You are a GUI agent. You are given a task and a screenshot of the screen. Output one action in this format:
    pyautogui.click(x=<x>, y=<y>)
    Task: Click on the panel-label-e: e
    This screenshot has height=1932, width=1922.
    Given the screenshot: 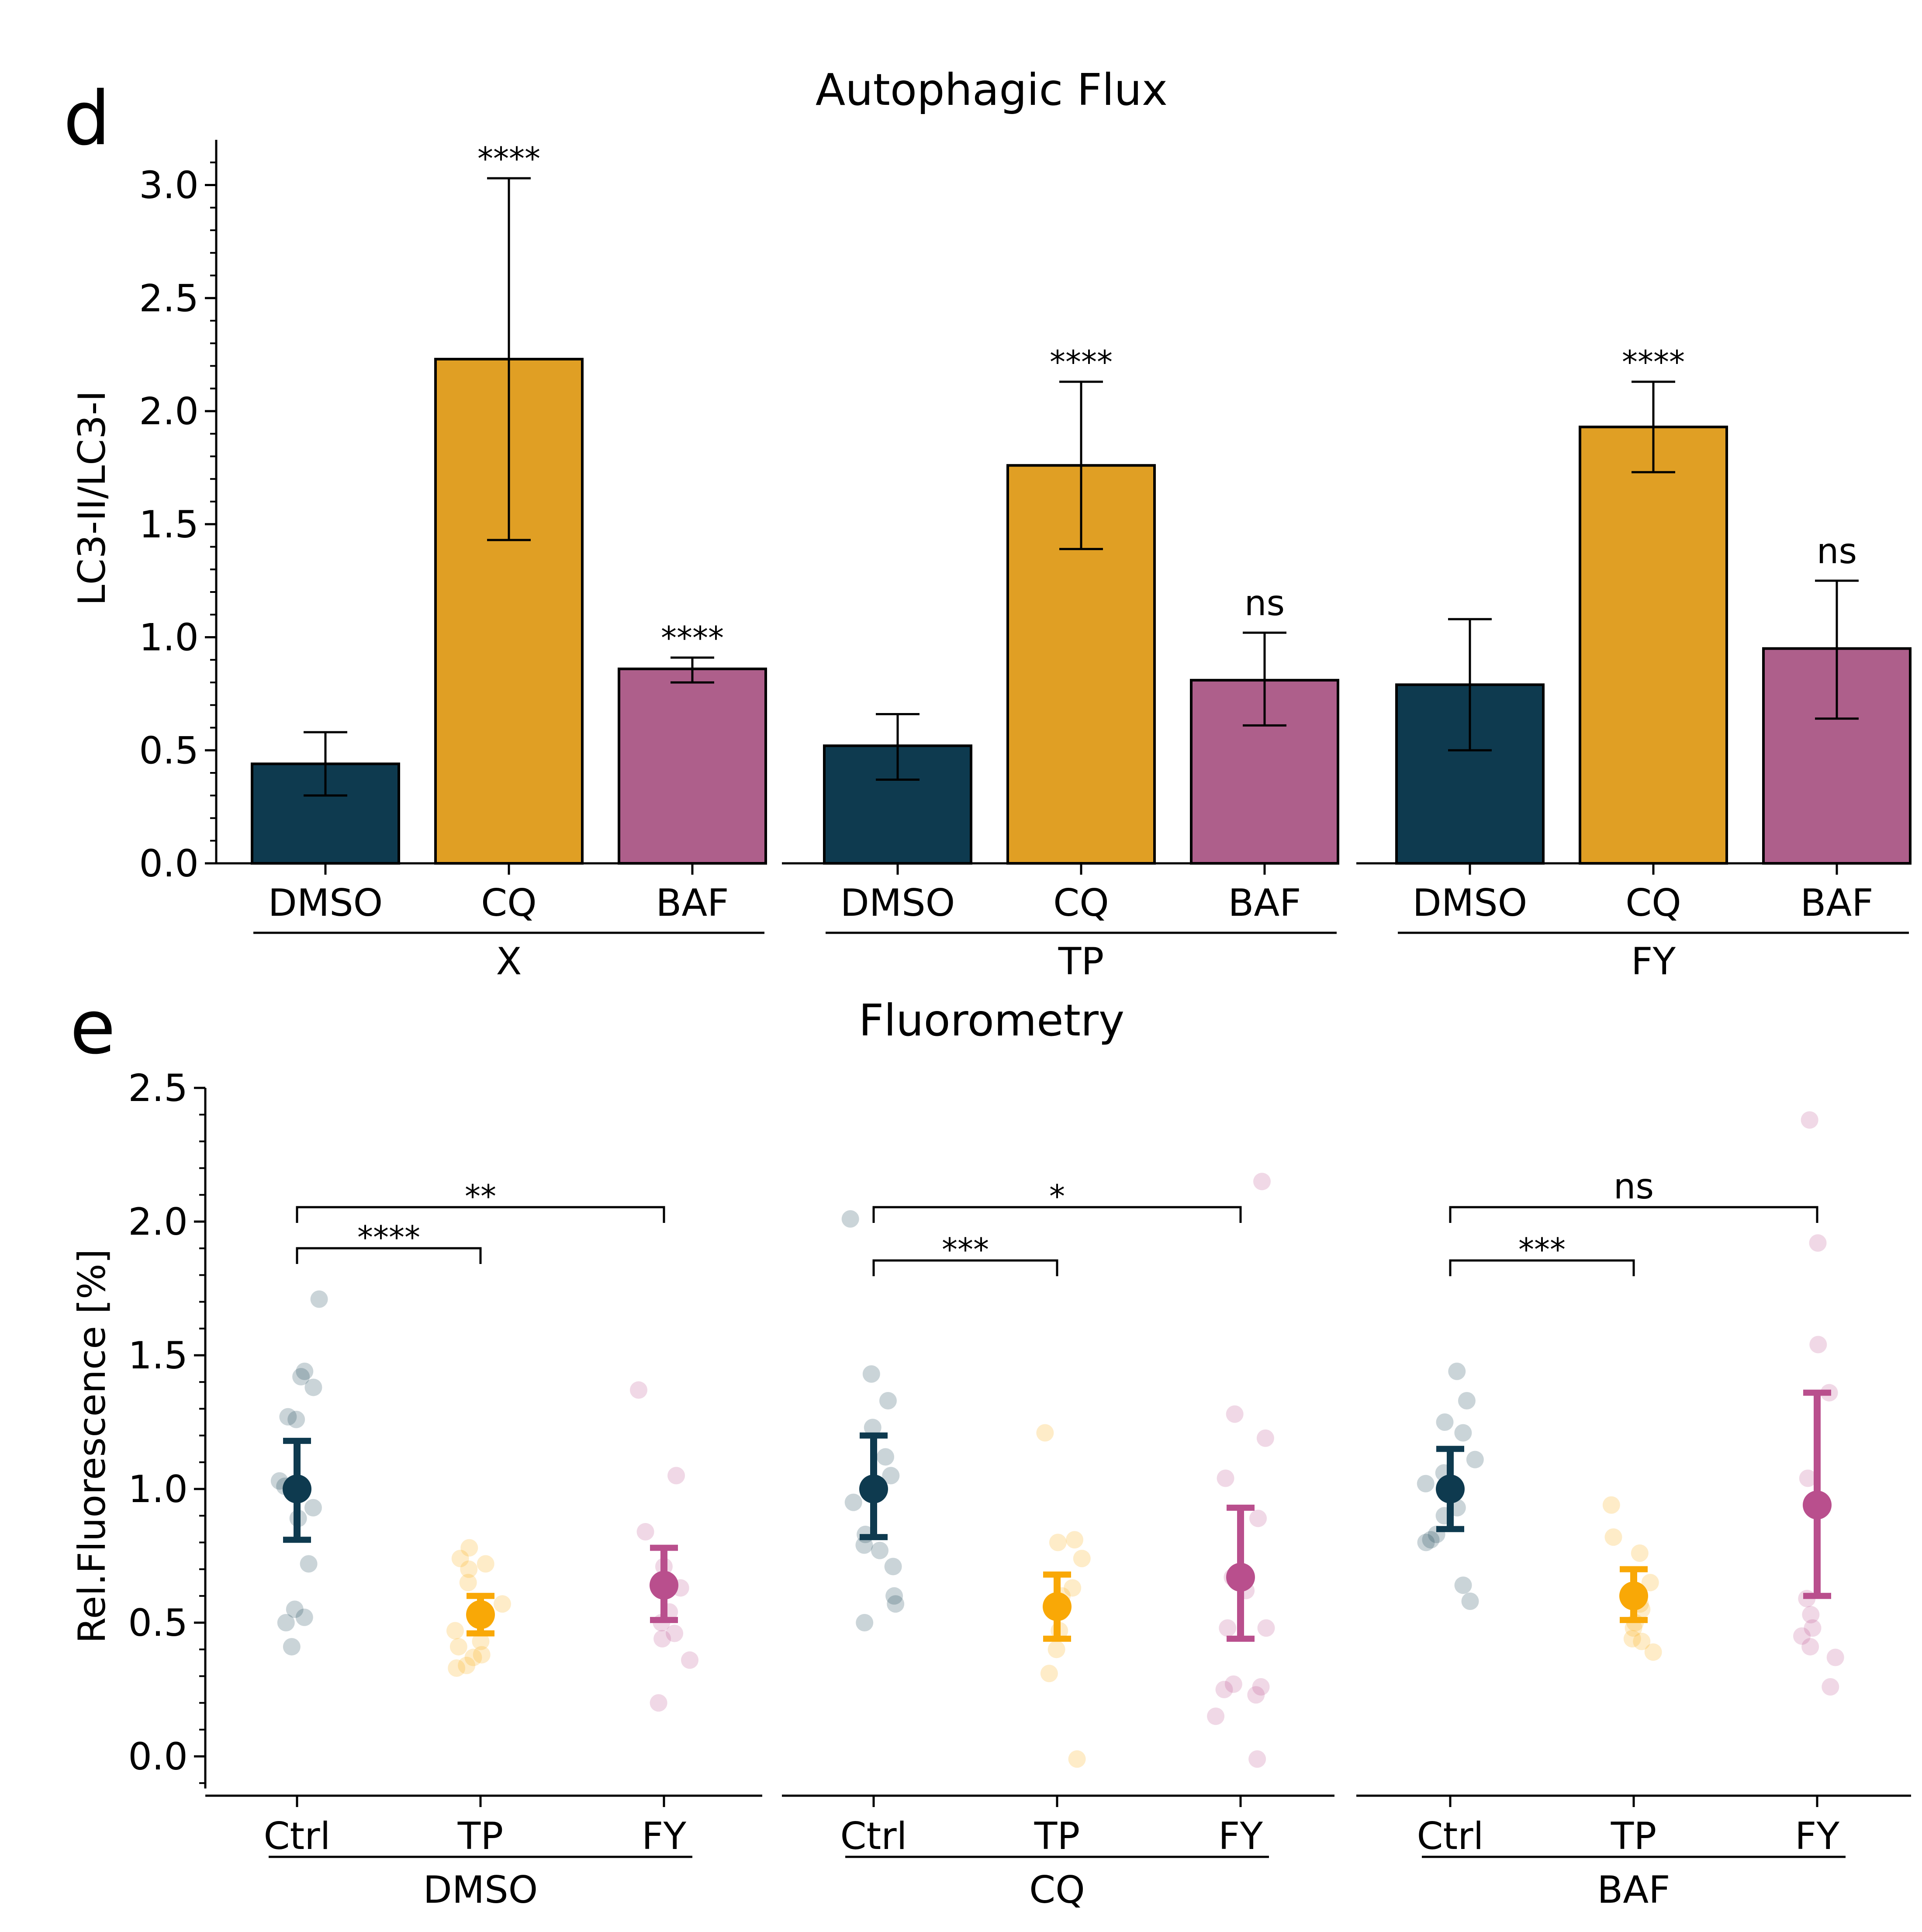 What is the action you would take?
    pyautogui.click(x=93, y=1027)
    